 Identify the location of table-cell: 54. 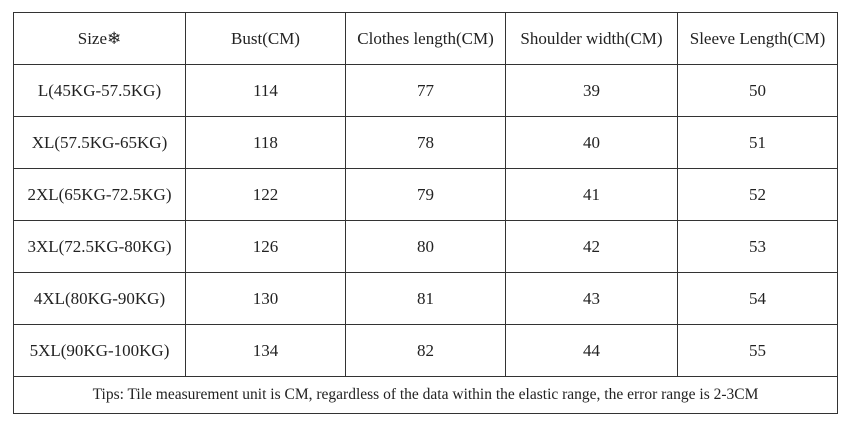
(757, 298).